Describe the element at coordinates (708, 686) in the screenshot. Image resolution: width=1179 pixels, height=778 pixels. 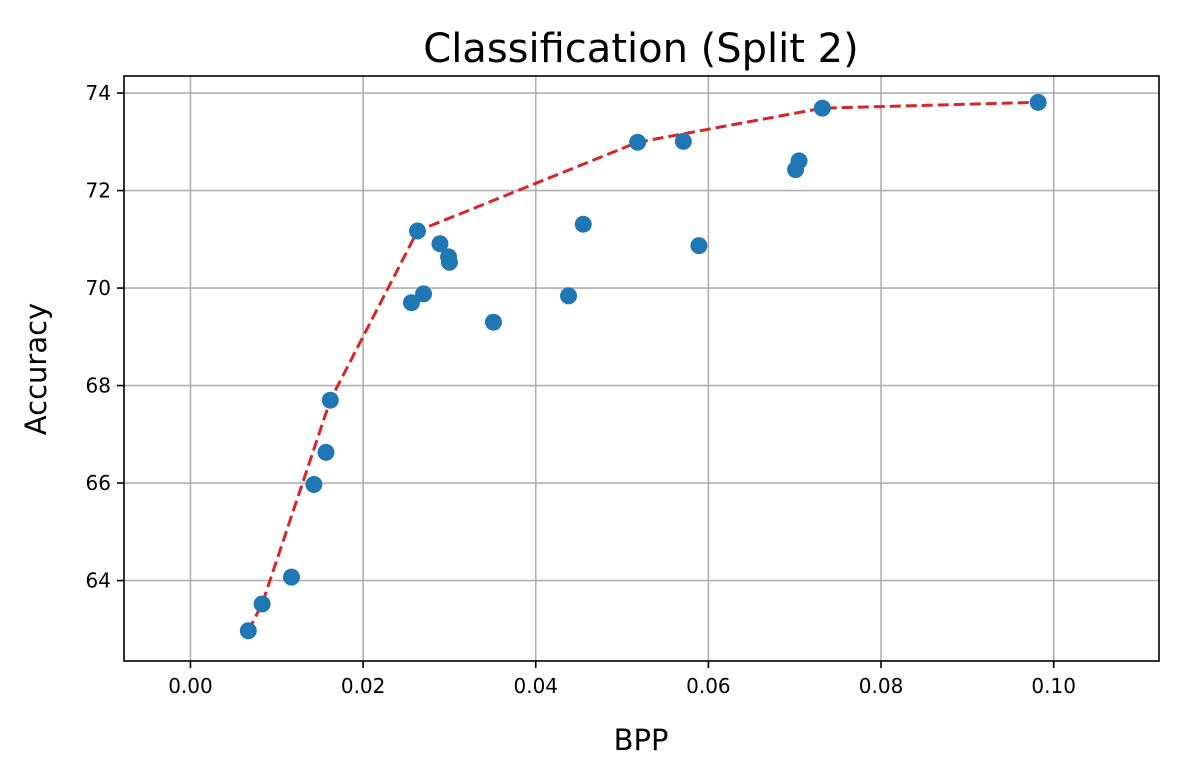
I see `x-tick-label: 0.06` at that location.